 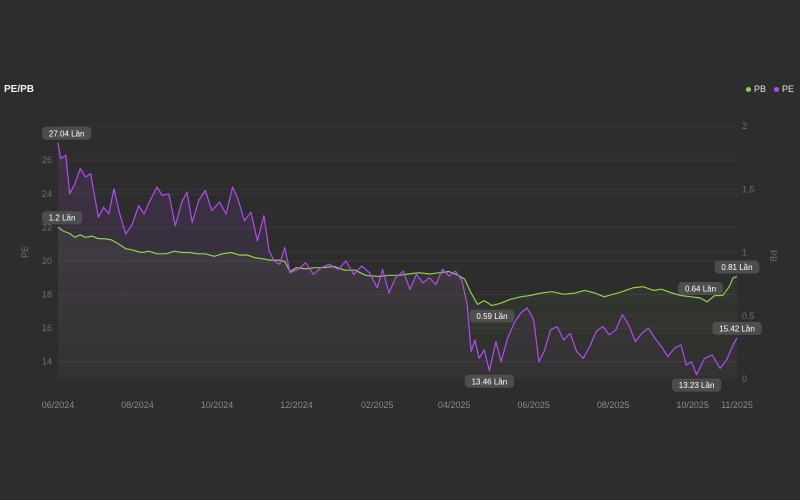 What do you see at coordinates (19, 89) in the screenshot?
I see `chart-title: PE/PB` at bounding box center [19, 89].